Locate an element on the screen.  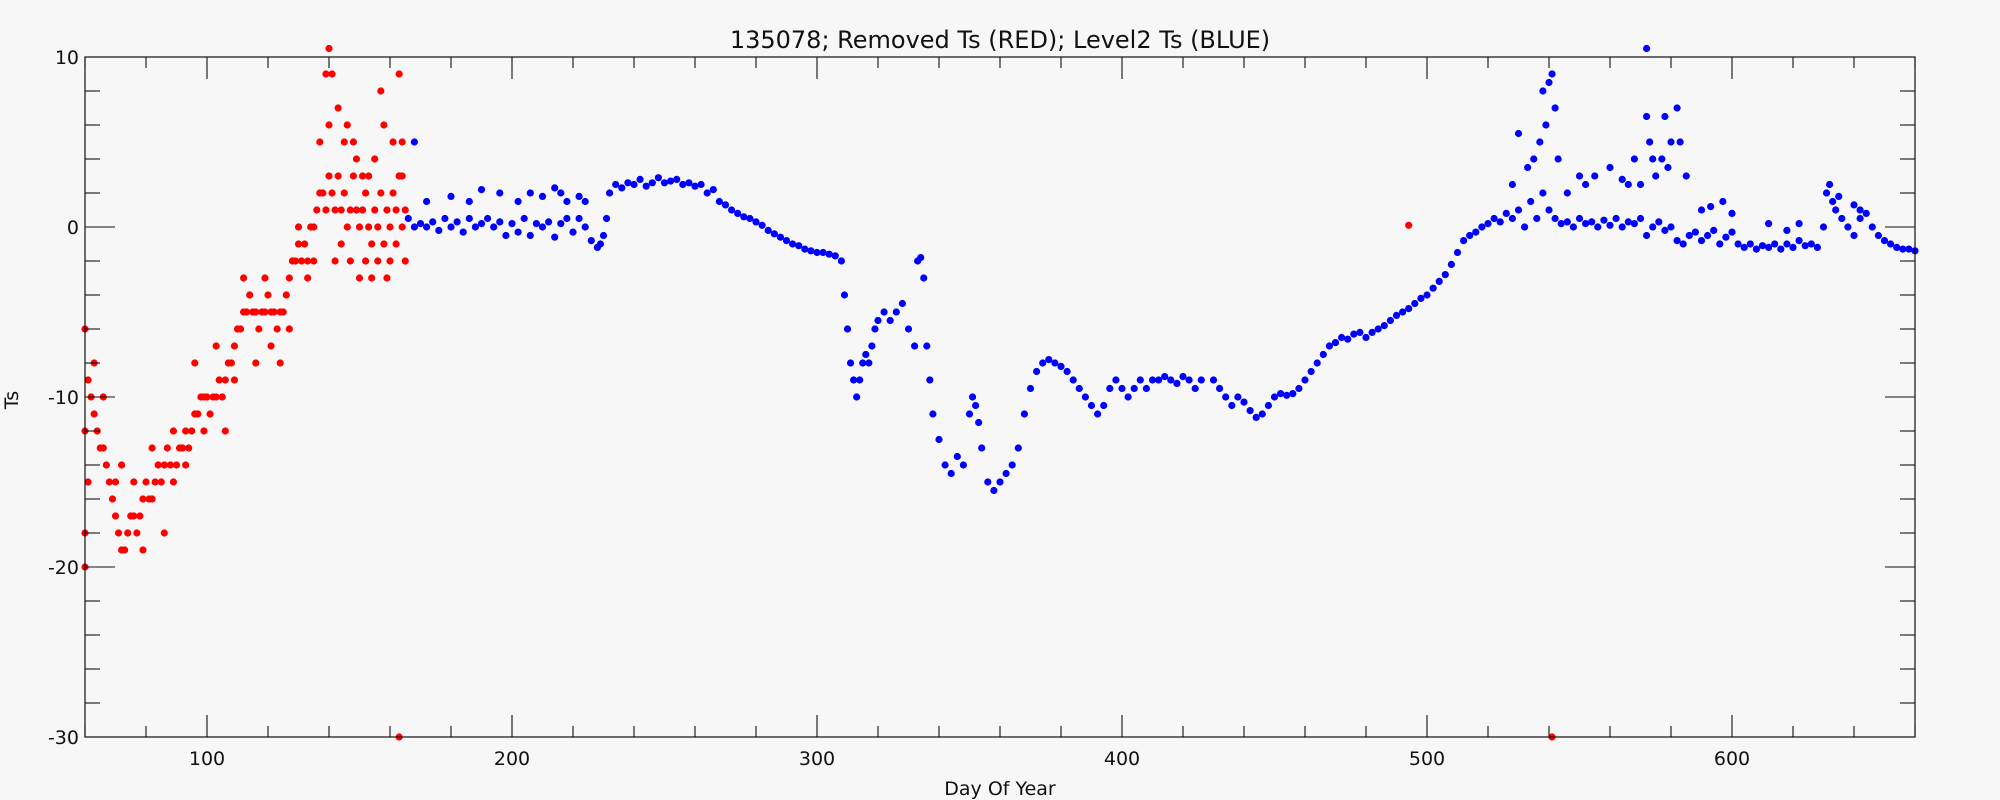
x-tick-label: 200 is located at coordinates (512, 759).